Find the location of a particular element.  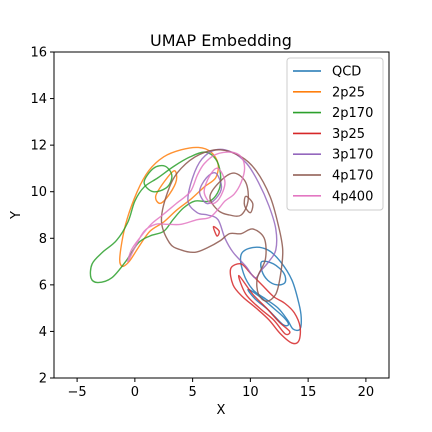

y-tick-label: 14 is located at coordinates (38, 99).